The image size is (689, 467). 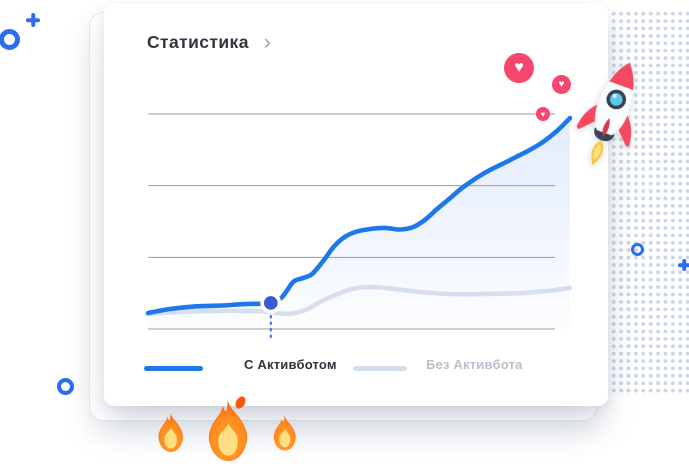 I want to click on chevron-right-icon: ›, so click(x=267, y=42).